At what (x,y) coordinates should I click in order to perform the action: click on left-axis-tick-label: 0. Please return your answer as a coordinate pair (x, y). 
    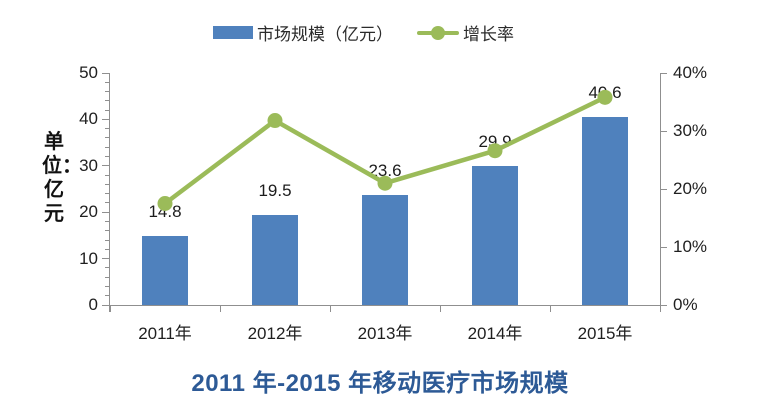
    Looking at the image, I should click on (93, 304).